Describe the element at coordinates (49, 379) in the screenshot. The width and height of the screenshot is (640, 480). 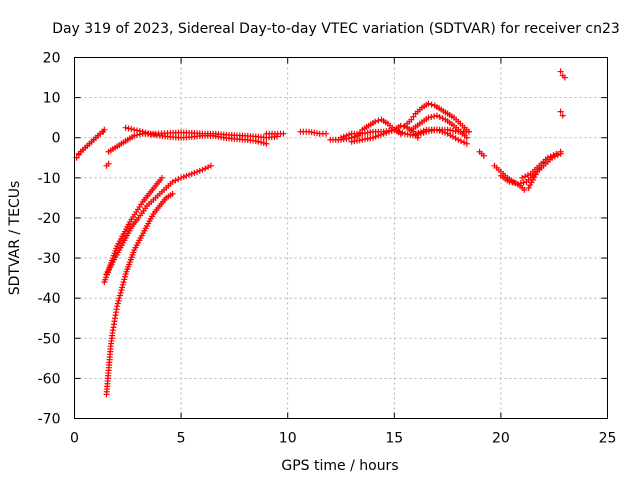
I see `y-tick-label: -60` at that location.